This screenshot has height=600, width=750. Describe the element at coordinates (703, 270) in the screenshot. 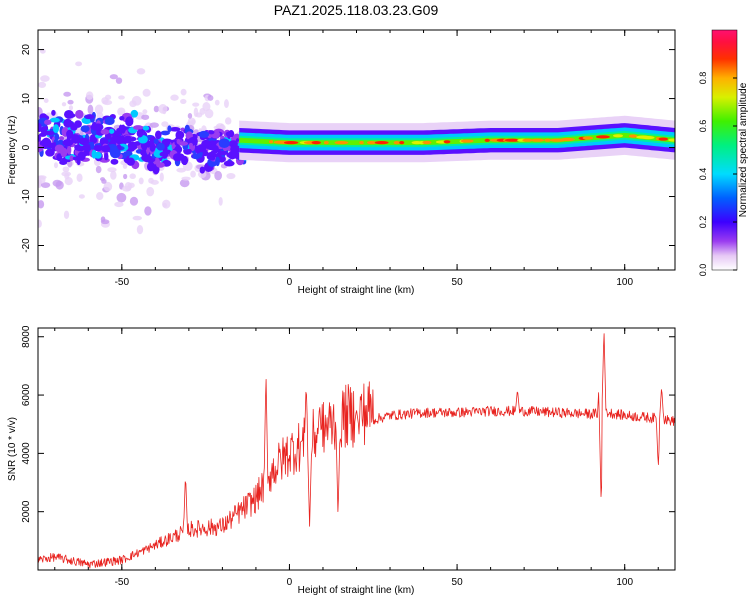

I see `colorbar-tick-label: 0.0` at that location.